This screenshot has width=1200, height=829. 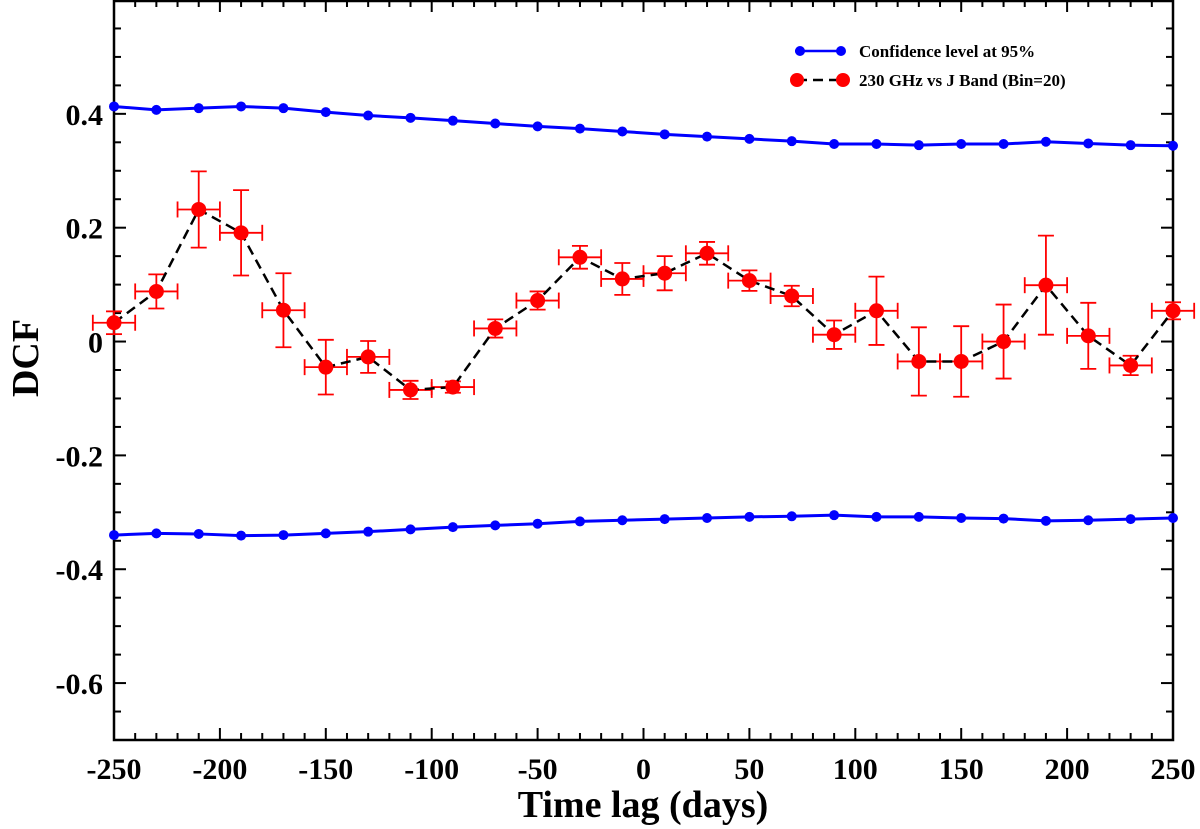 I want to click on y-tick-label: -0.4, so click(x=80, y=570).